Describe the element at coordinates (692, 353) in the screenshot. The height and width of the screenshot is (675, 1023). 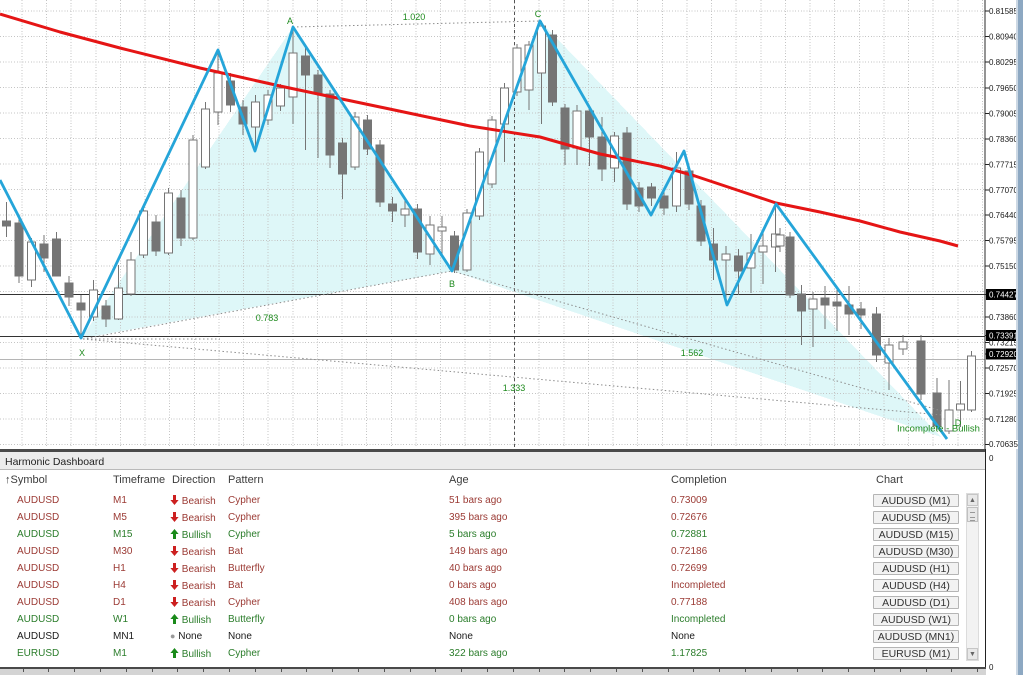
I see `svg-text: 1.562` at that location.